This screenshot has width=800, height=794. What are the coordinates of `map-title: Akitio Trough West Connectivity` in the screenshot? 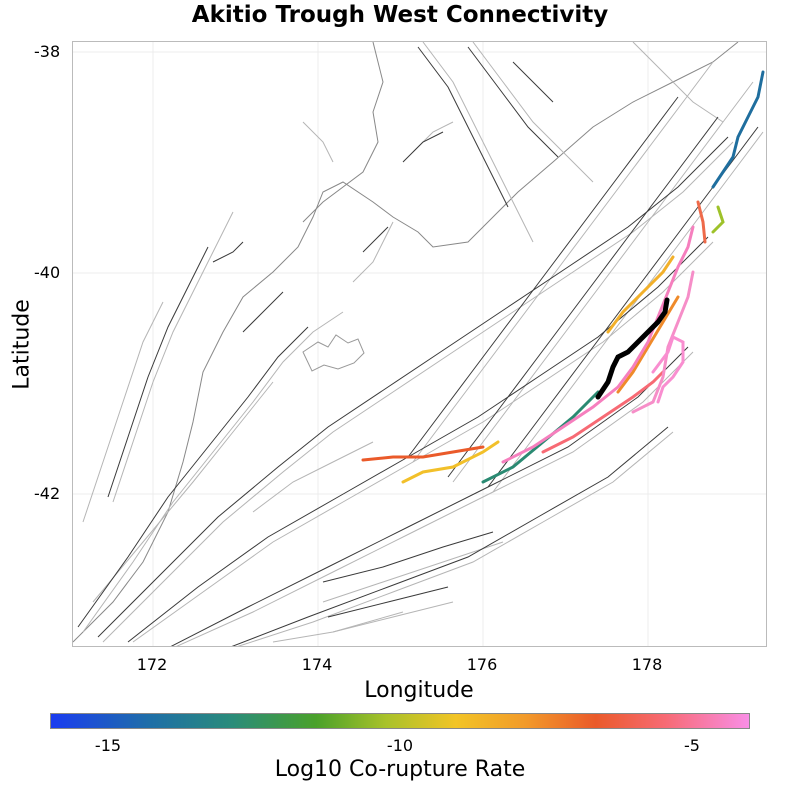 It's located at (400, 15).